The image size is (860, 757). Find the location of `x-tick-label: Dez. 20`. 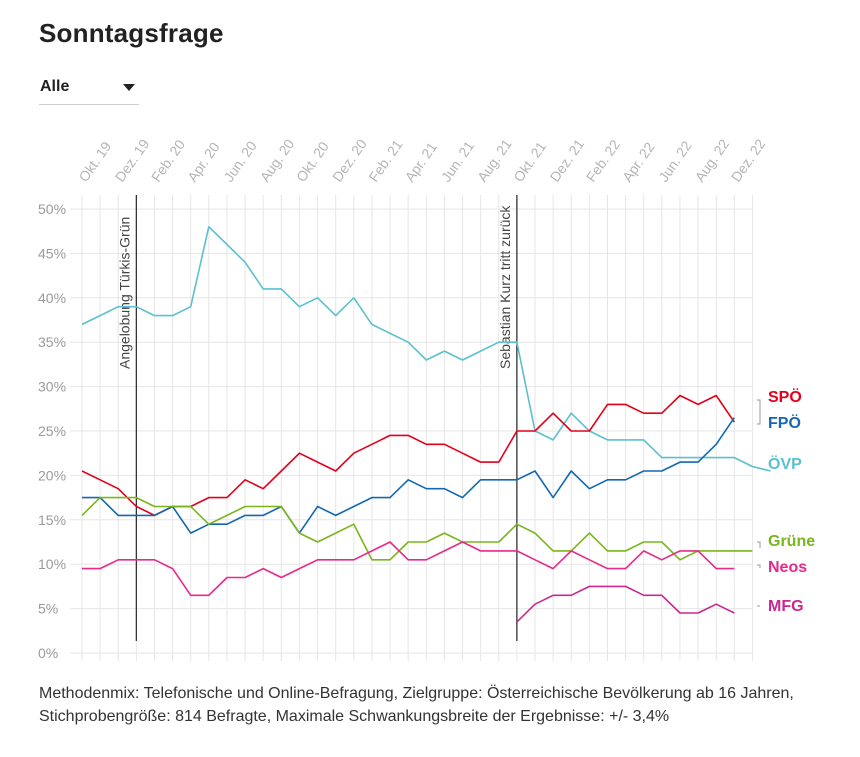

x-tick-label: Dez. 20 is located at coordinates (349, 160).